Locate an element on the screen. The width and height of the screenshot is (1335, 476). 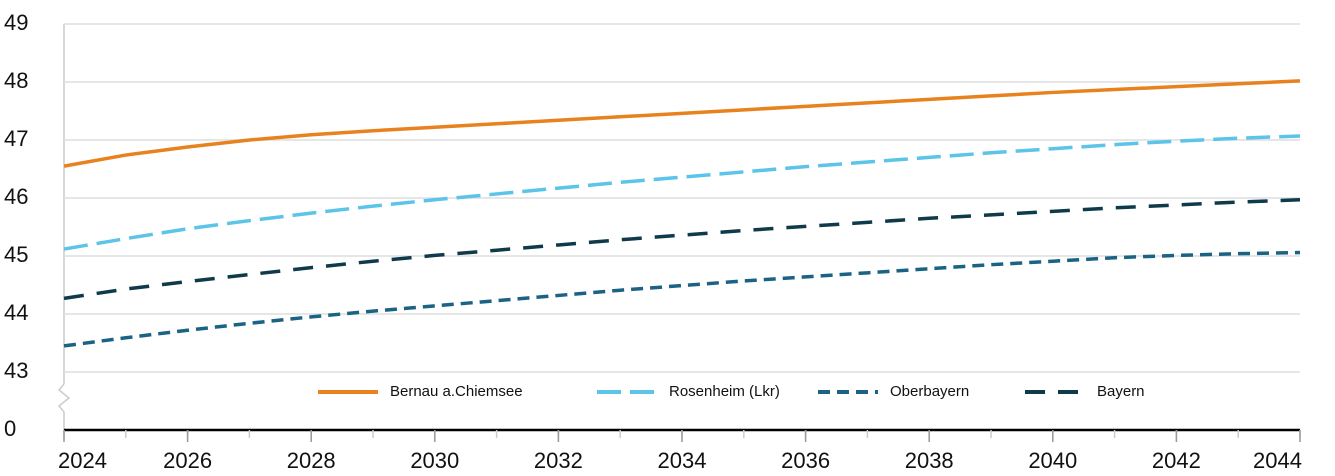
x-tick-label: 2024 is located at coordinates (82, 460).